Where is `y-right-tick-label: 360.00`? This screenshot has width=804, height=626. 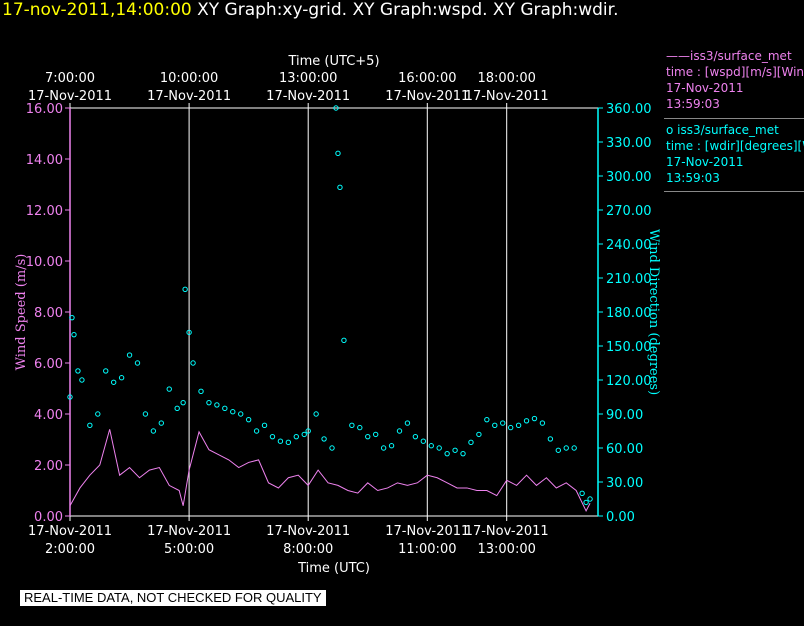 y-right-tick-label: 360.00 is located at coordinates (629, 109).